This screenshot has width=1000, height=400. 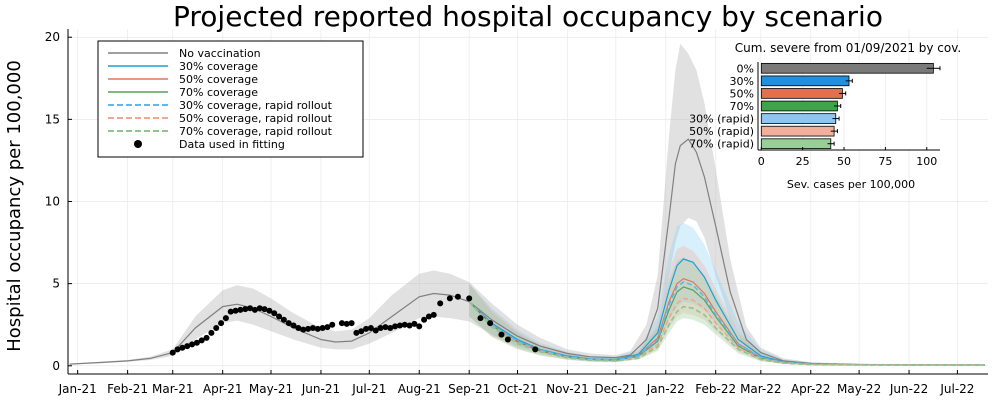 What do you see at coordinates (52, 202) in the screenshot?
I see `y-tick-label: 10` at bounding box center [52, 202].